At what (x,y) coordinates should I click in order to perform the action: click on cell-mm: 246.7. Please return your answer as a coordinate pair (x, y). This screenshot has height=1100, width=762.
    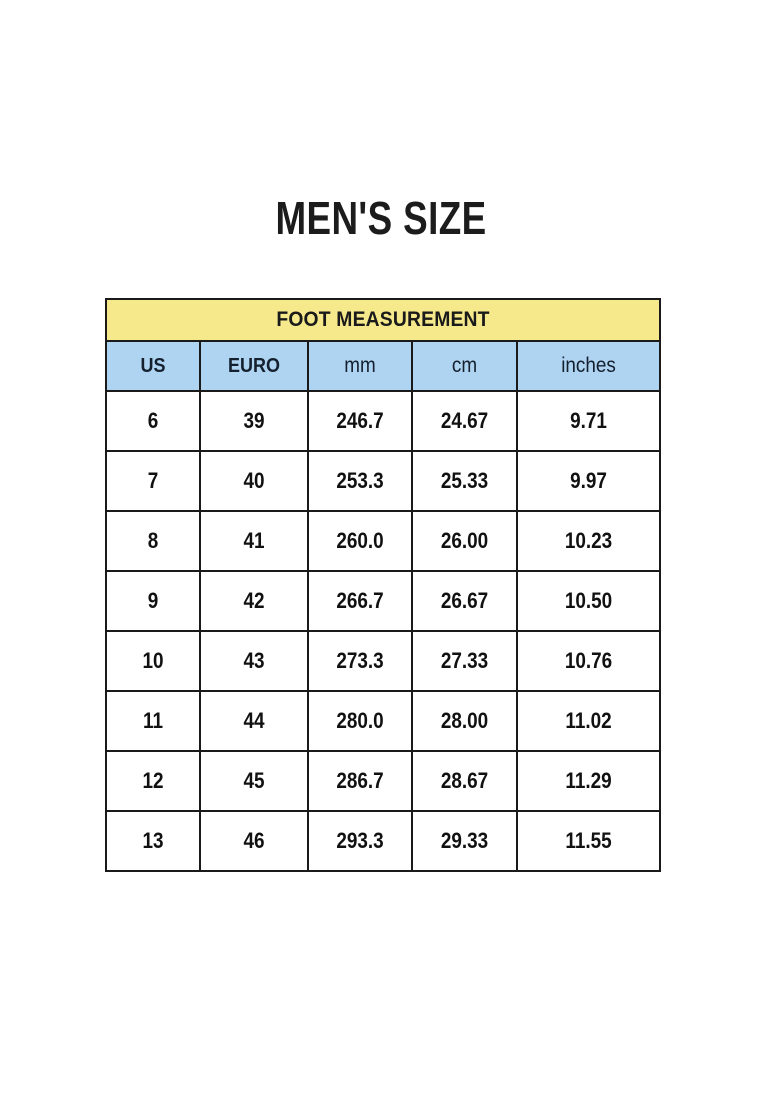
    Looking at the image, I should click on (360, 421).